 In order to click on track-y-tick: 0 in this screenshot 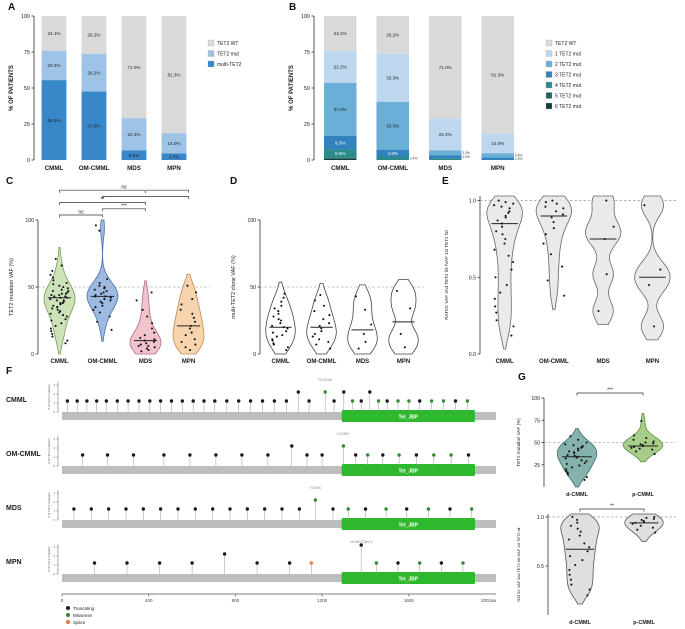, I will do `click(54, 520)`.